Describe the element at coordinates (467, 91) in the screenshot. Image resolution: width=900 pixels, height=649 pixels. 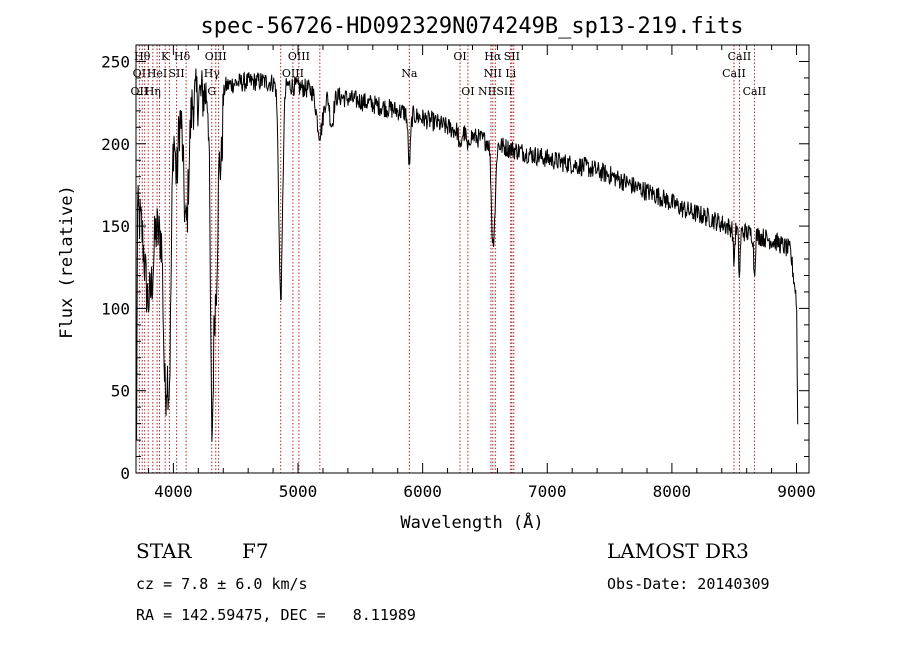
I see `line-label-r3-3: OI` at that location.